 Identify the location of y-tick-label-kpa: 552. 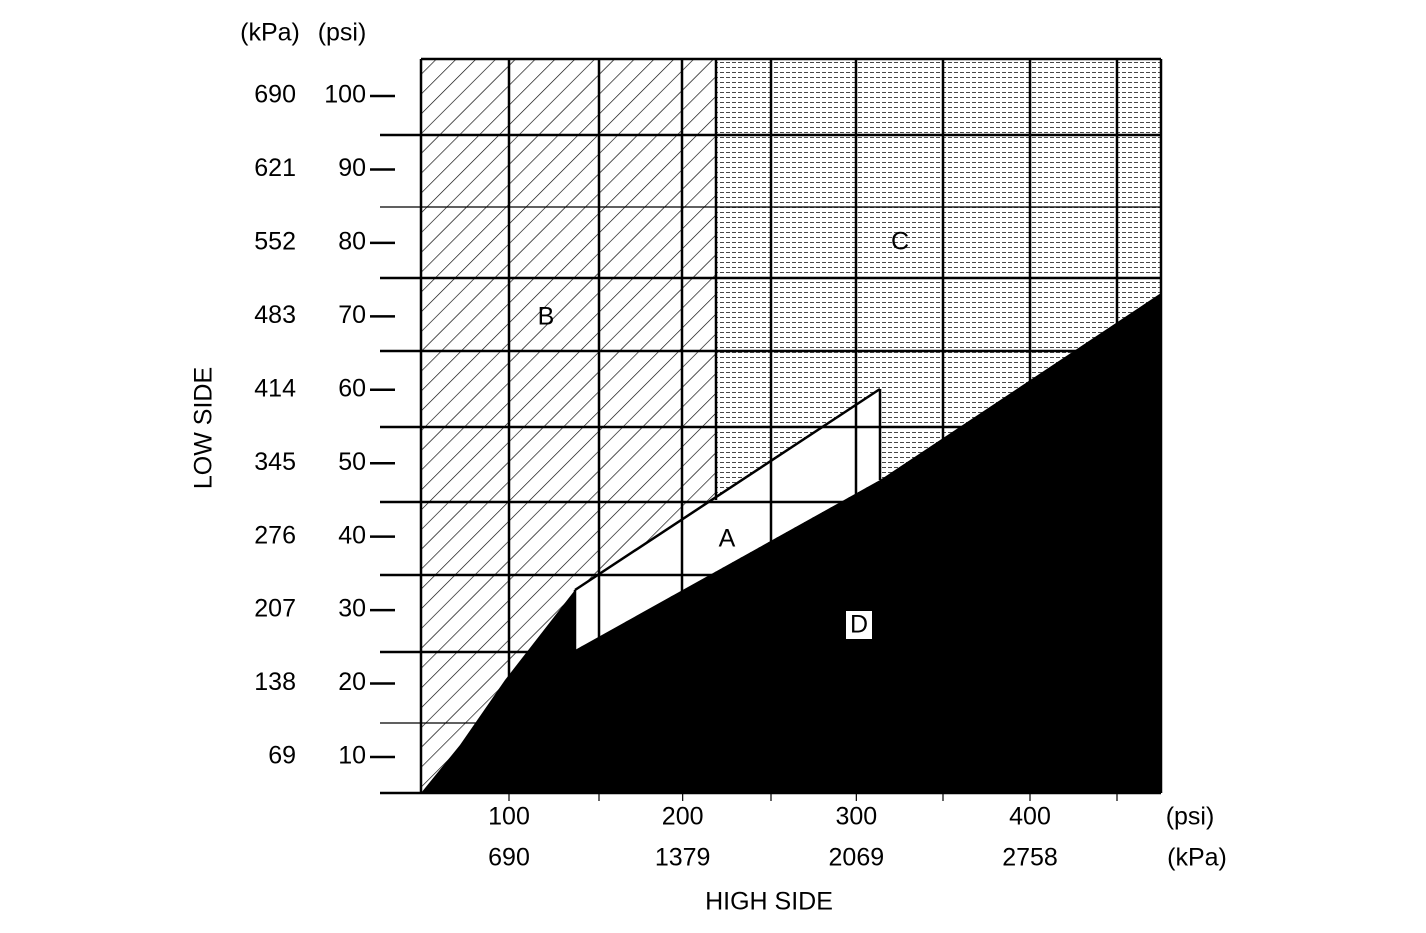
(275, 241).